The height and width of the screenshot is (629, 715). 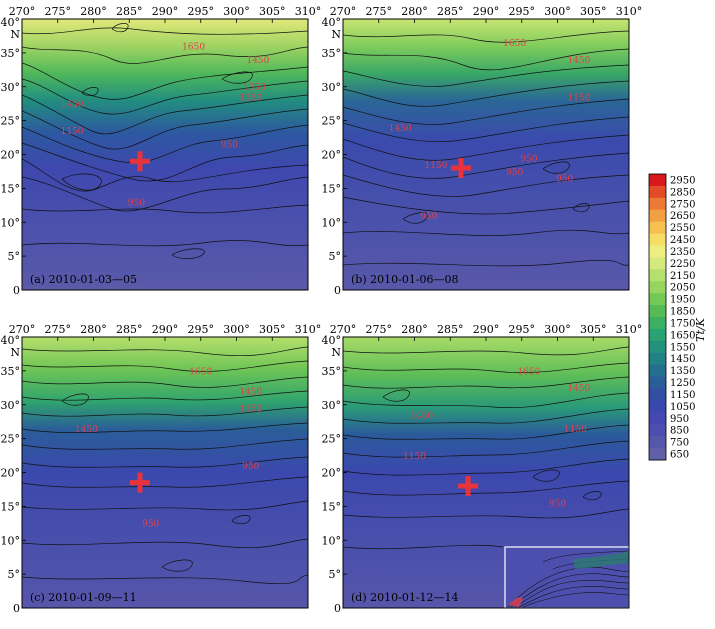 I want to click on colorbar-tick-label: 1350, so click(x=682, y=371).